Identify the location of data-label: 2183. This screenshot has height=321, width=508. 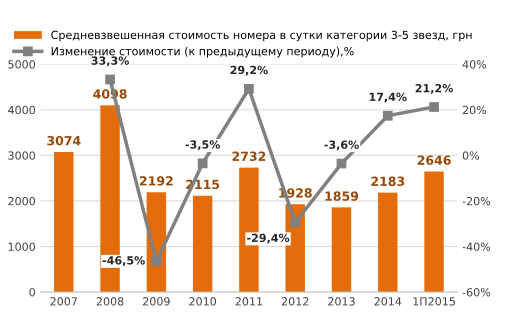
(387, 181).